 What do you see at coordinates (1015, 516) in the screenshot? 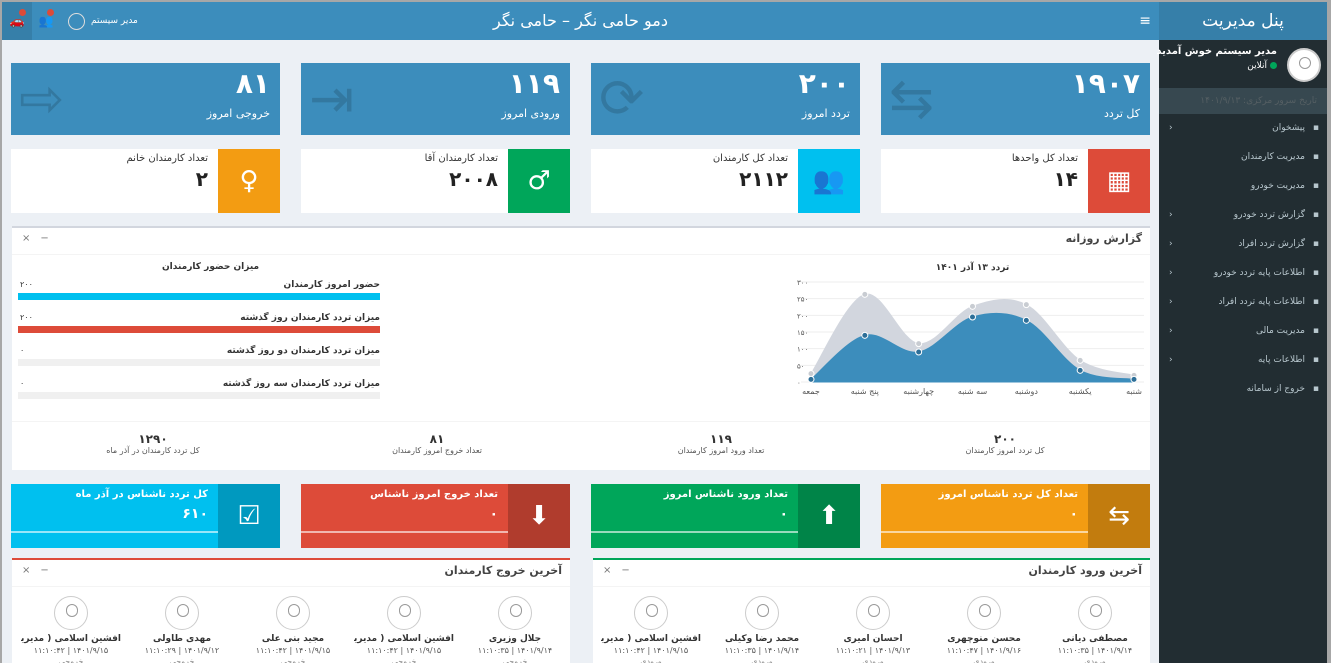
I see `unknown-traffic-box-0: ⇆ تعداد کل تردد ناشناس امروز ۰` at bounding box center [1015, 516].